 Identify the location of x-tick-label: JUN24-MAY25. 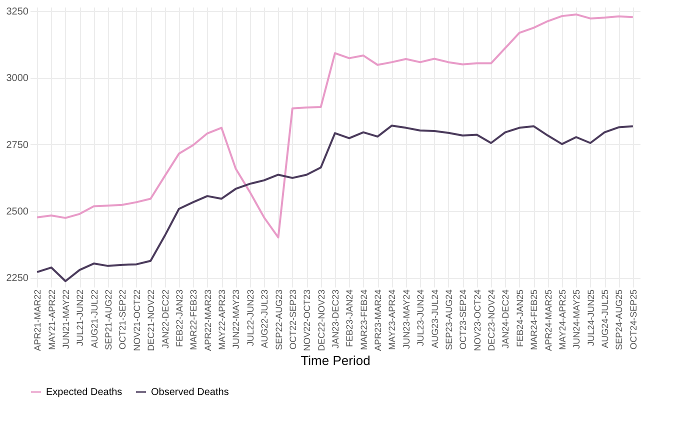
(577, 319).